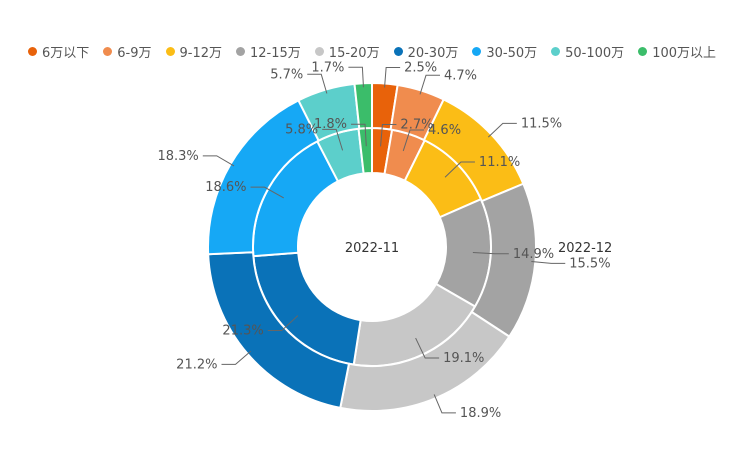 The height and width of the screenshot is (466, 744). I want to click on legend-item: 12-15万, so click(268, 51).